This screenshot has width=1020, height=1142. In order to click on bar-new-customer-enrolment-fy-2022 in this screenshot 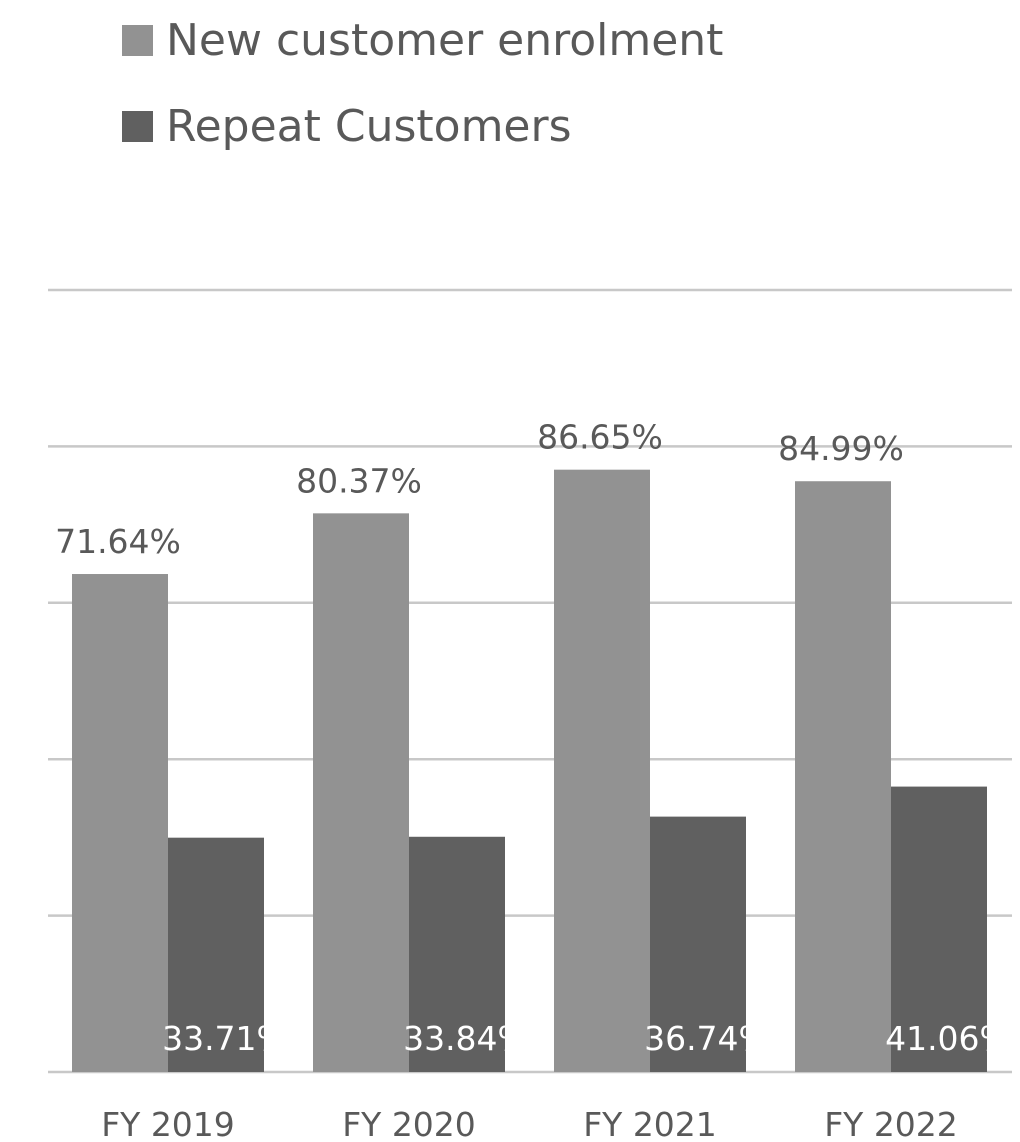, I will do `click(843, 776)`.